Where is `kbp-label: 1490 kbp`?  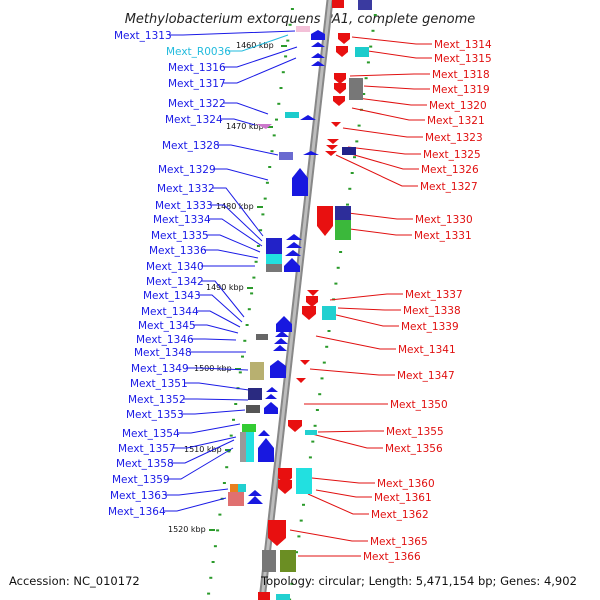
kbp-label: 1490 kbp is located at coordinates (225, 287).